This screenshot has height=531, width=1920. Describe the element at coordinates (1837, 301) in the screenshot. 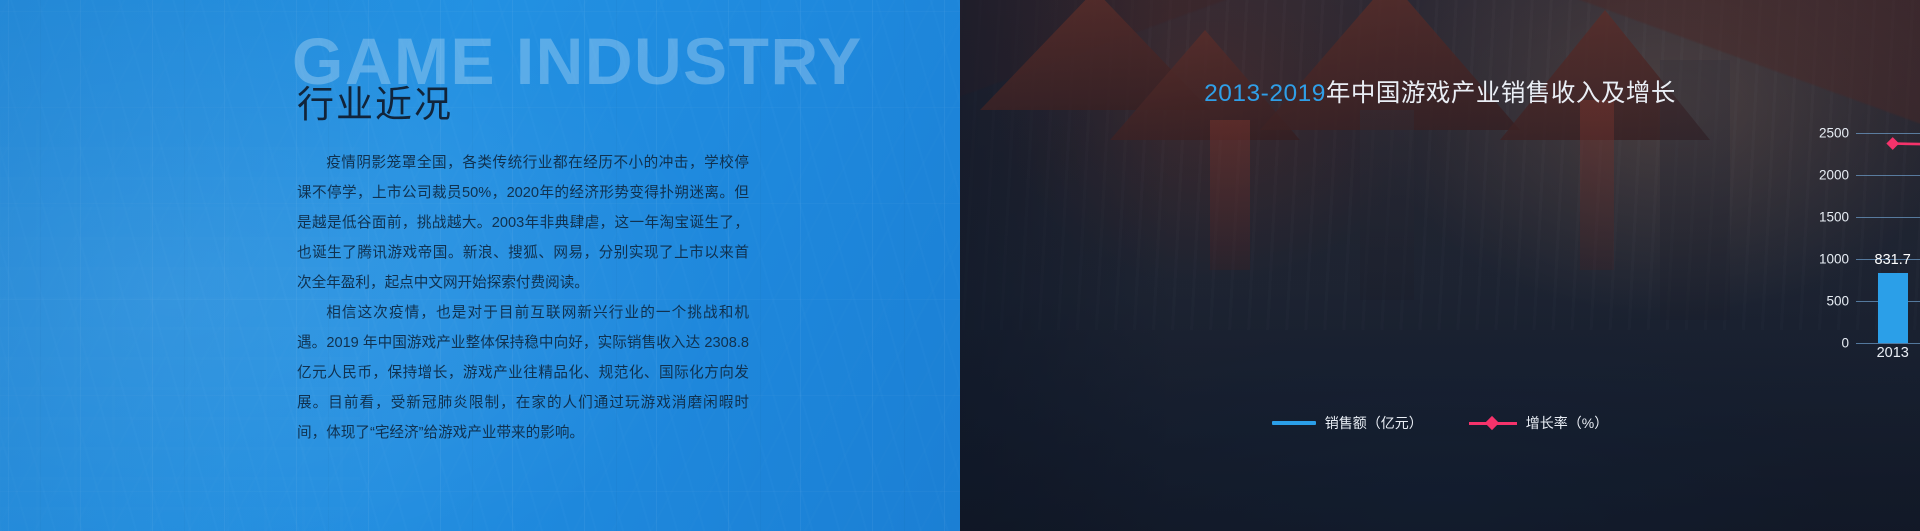

I see `y-axis-tick: 500` at that location.